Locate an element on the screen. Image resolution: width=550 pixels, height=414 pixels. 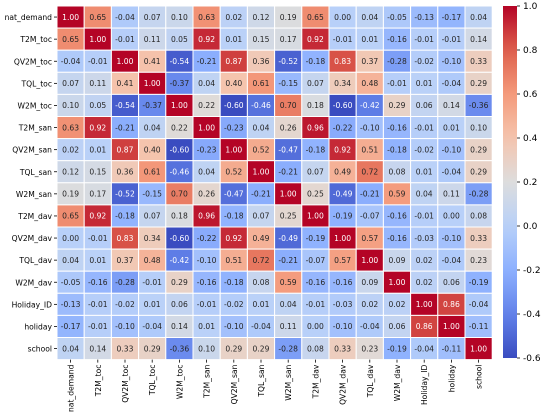
cell-value-label: 0.08 is located at coordinates (478, 216).